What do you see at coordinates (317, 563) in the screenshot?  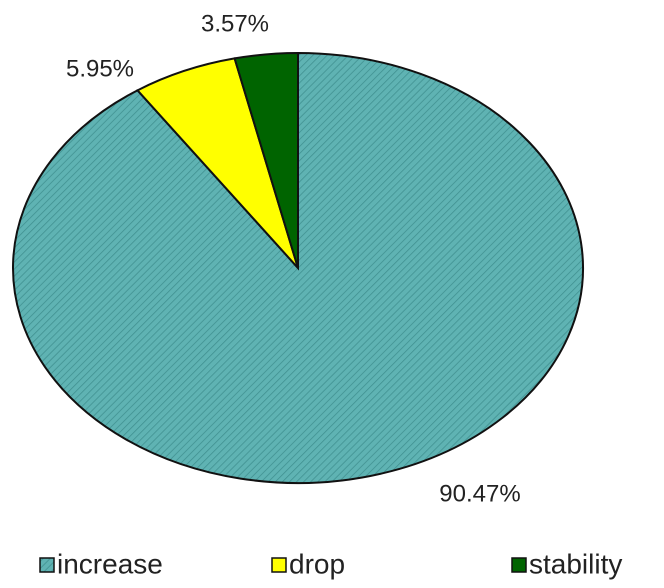 I see `legend-label: drop` at bounding box center [317, 563].